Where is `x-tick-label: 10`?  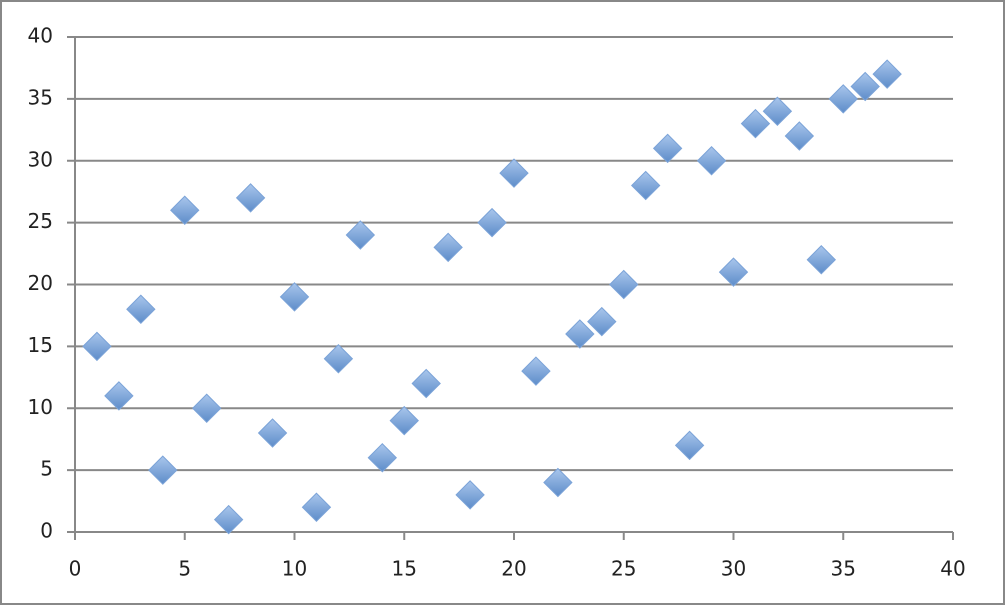
x-tick-label: 10 is located at coordinates (294, 569).